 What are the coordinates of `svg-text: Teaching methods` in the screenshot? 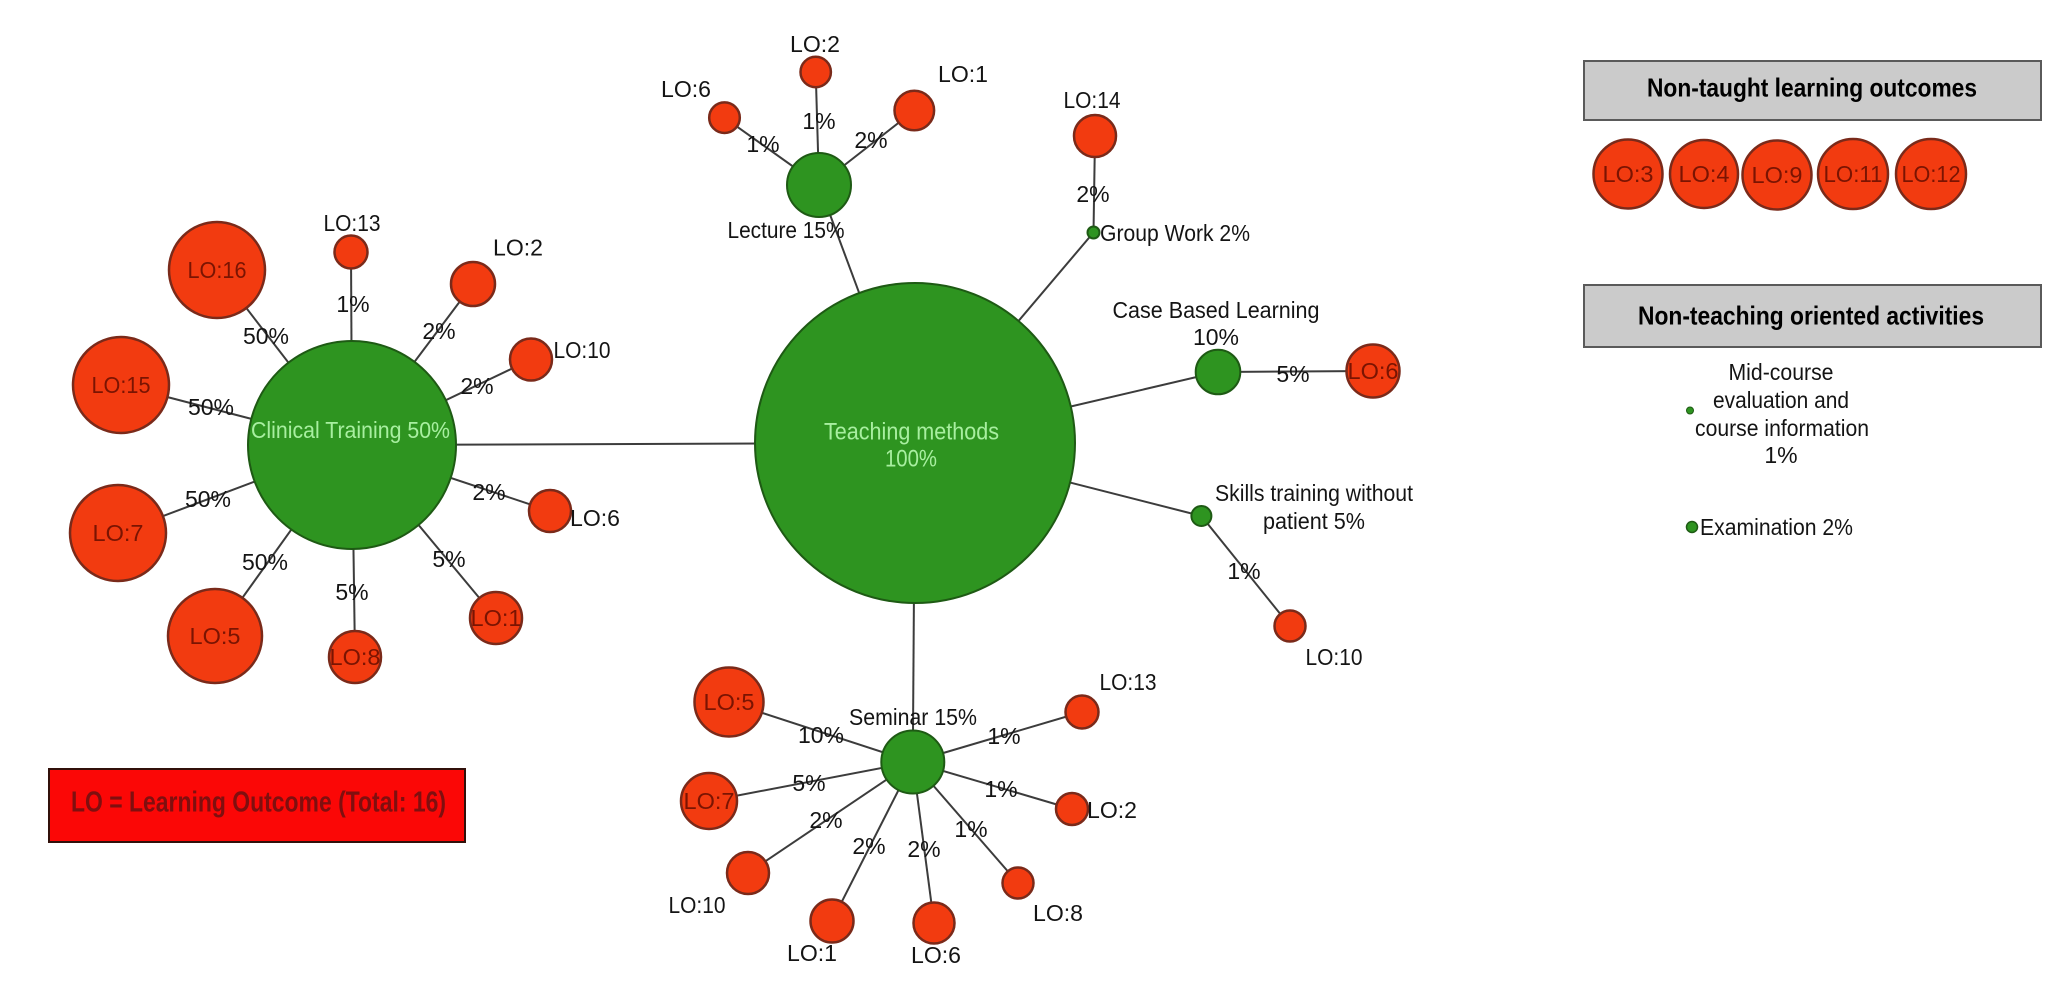 It's located at (911, 431).